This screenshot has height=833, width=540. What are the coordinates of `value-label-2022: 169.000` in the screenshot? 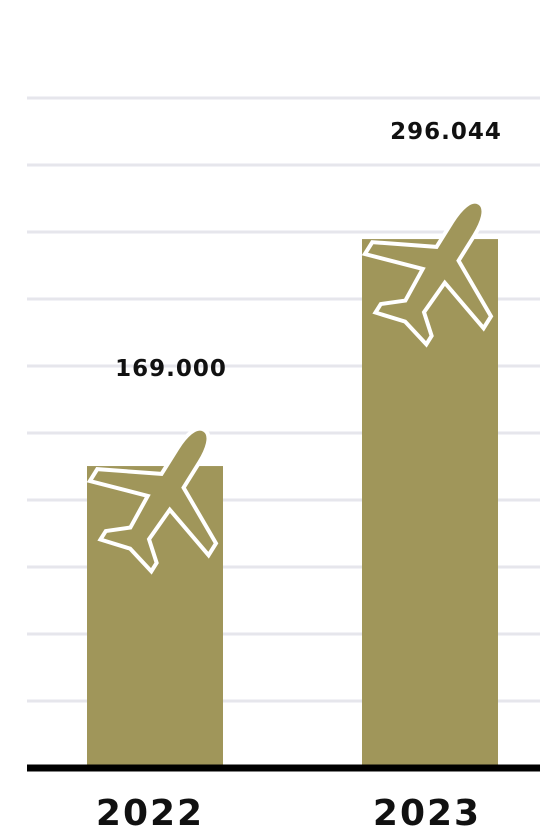 It's located at (171, 369).